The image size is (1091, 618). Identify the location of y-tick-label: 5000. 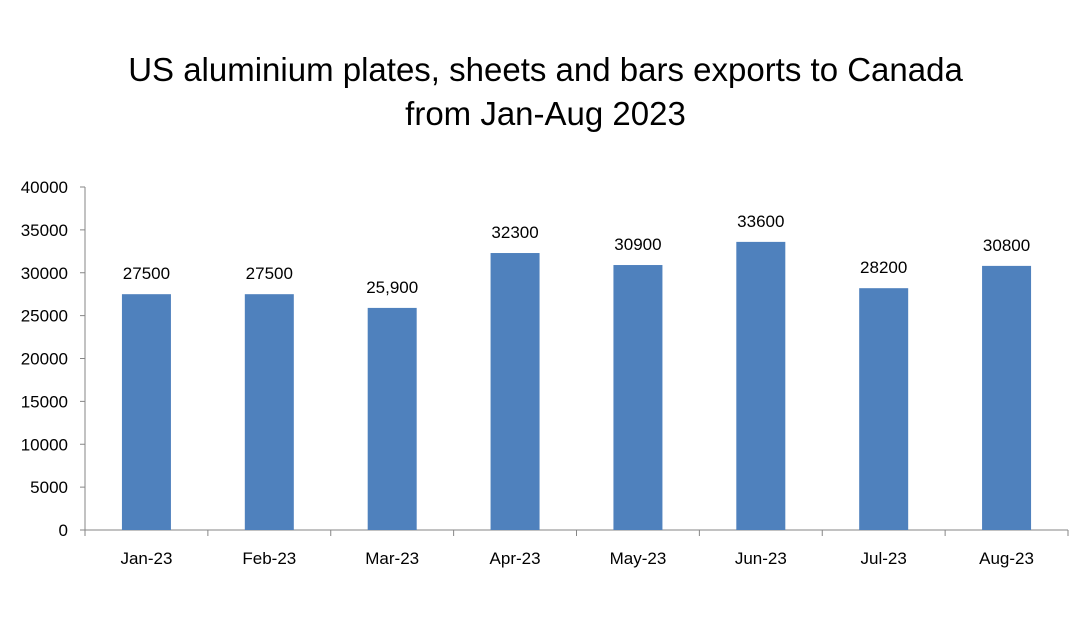
(49, 487).